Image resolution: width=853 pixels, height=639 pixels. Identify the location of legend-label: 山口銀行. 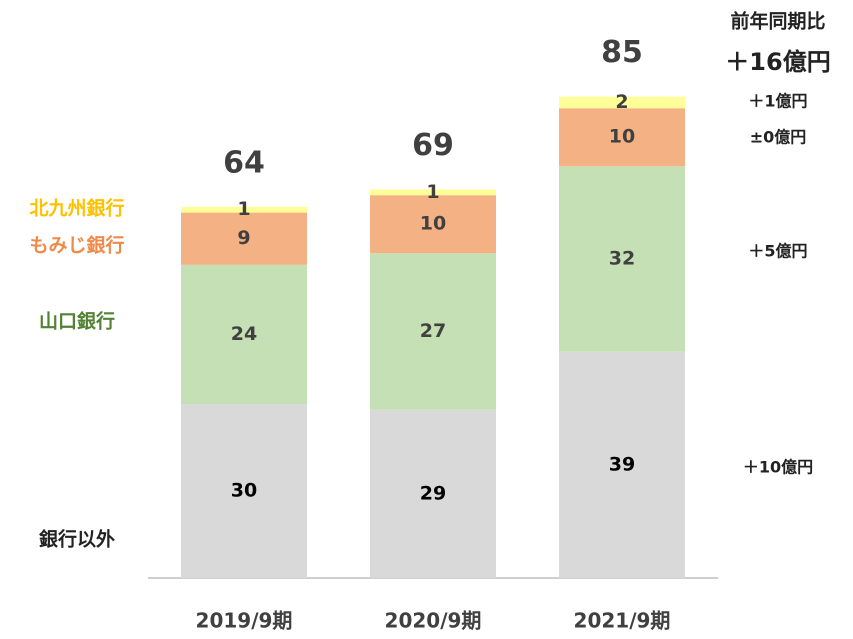
(77, 321).